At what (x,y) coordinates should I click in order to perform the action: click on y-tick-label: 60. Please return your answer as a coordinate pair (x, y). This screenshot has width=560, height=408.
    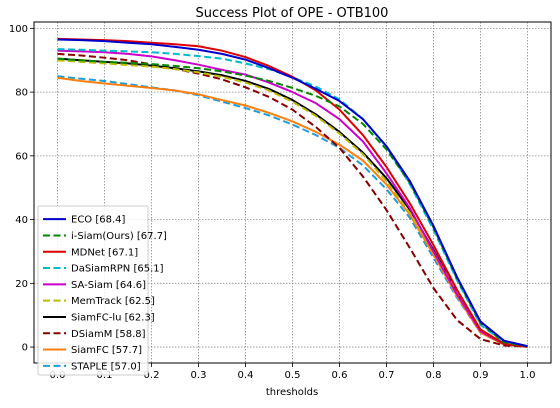
    Looking at the image, I should click on (21, 156).